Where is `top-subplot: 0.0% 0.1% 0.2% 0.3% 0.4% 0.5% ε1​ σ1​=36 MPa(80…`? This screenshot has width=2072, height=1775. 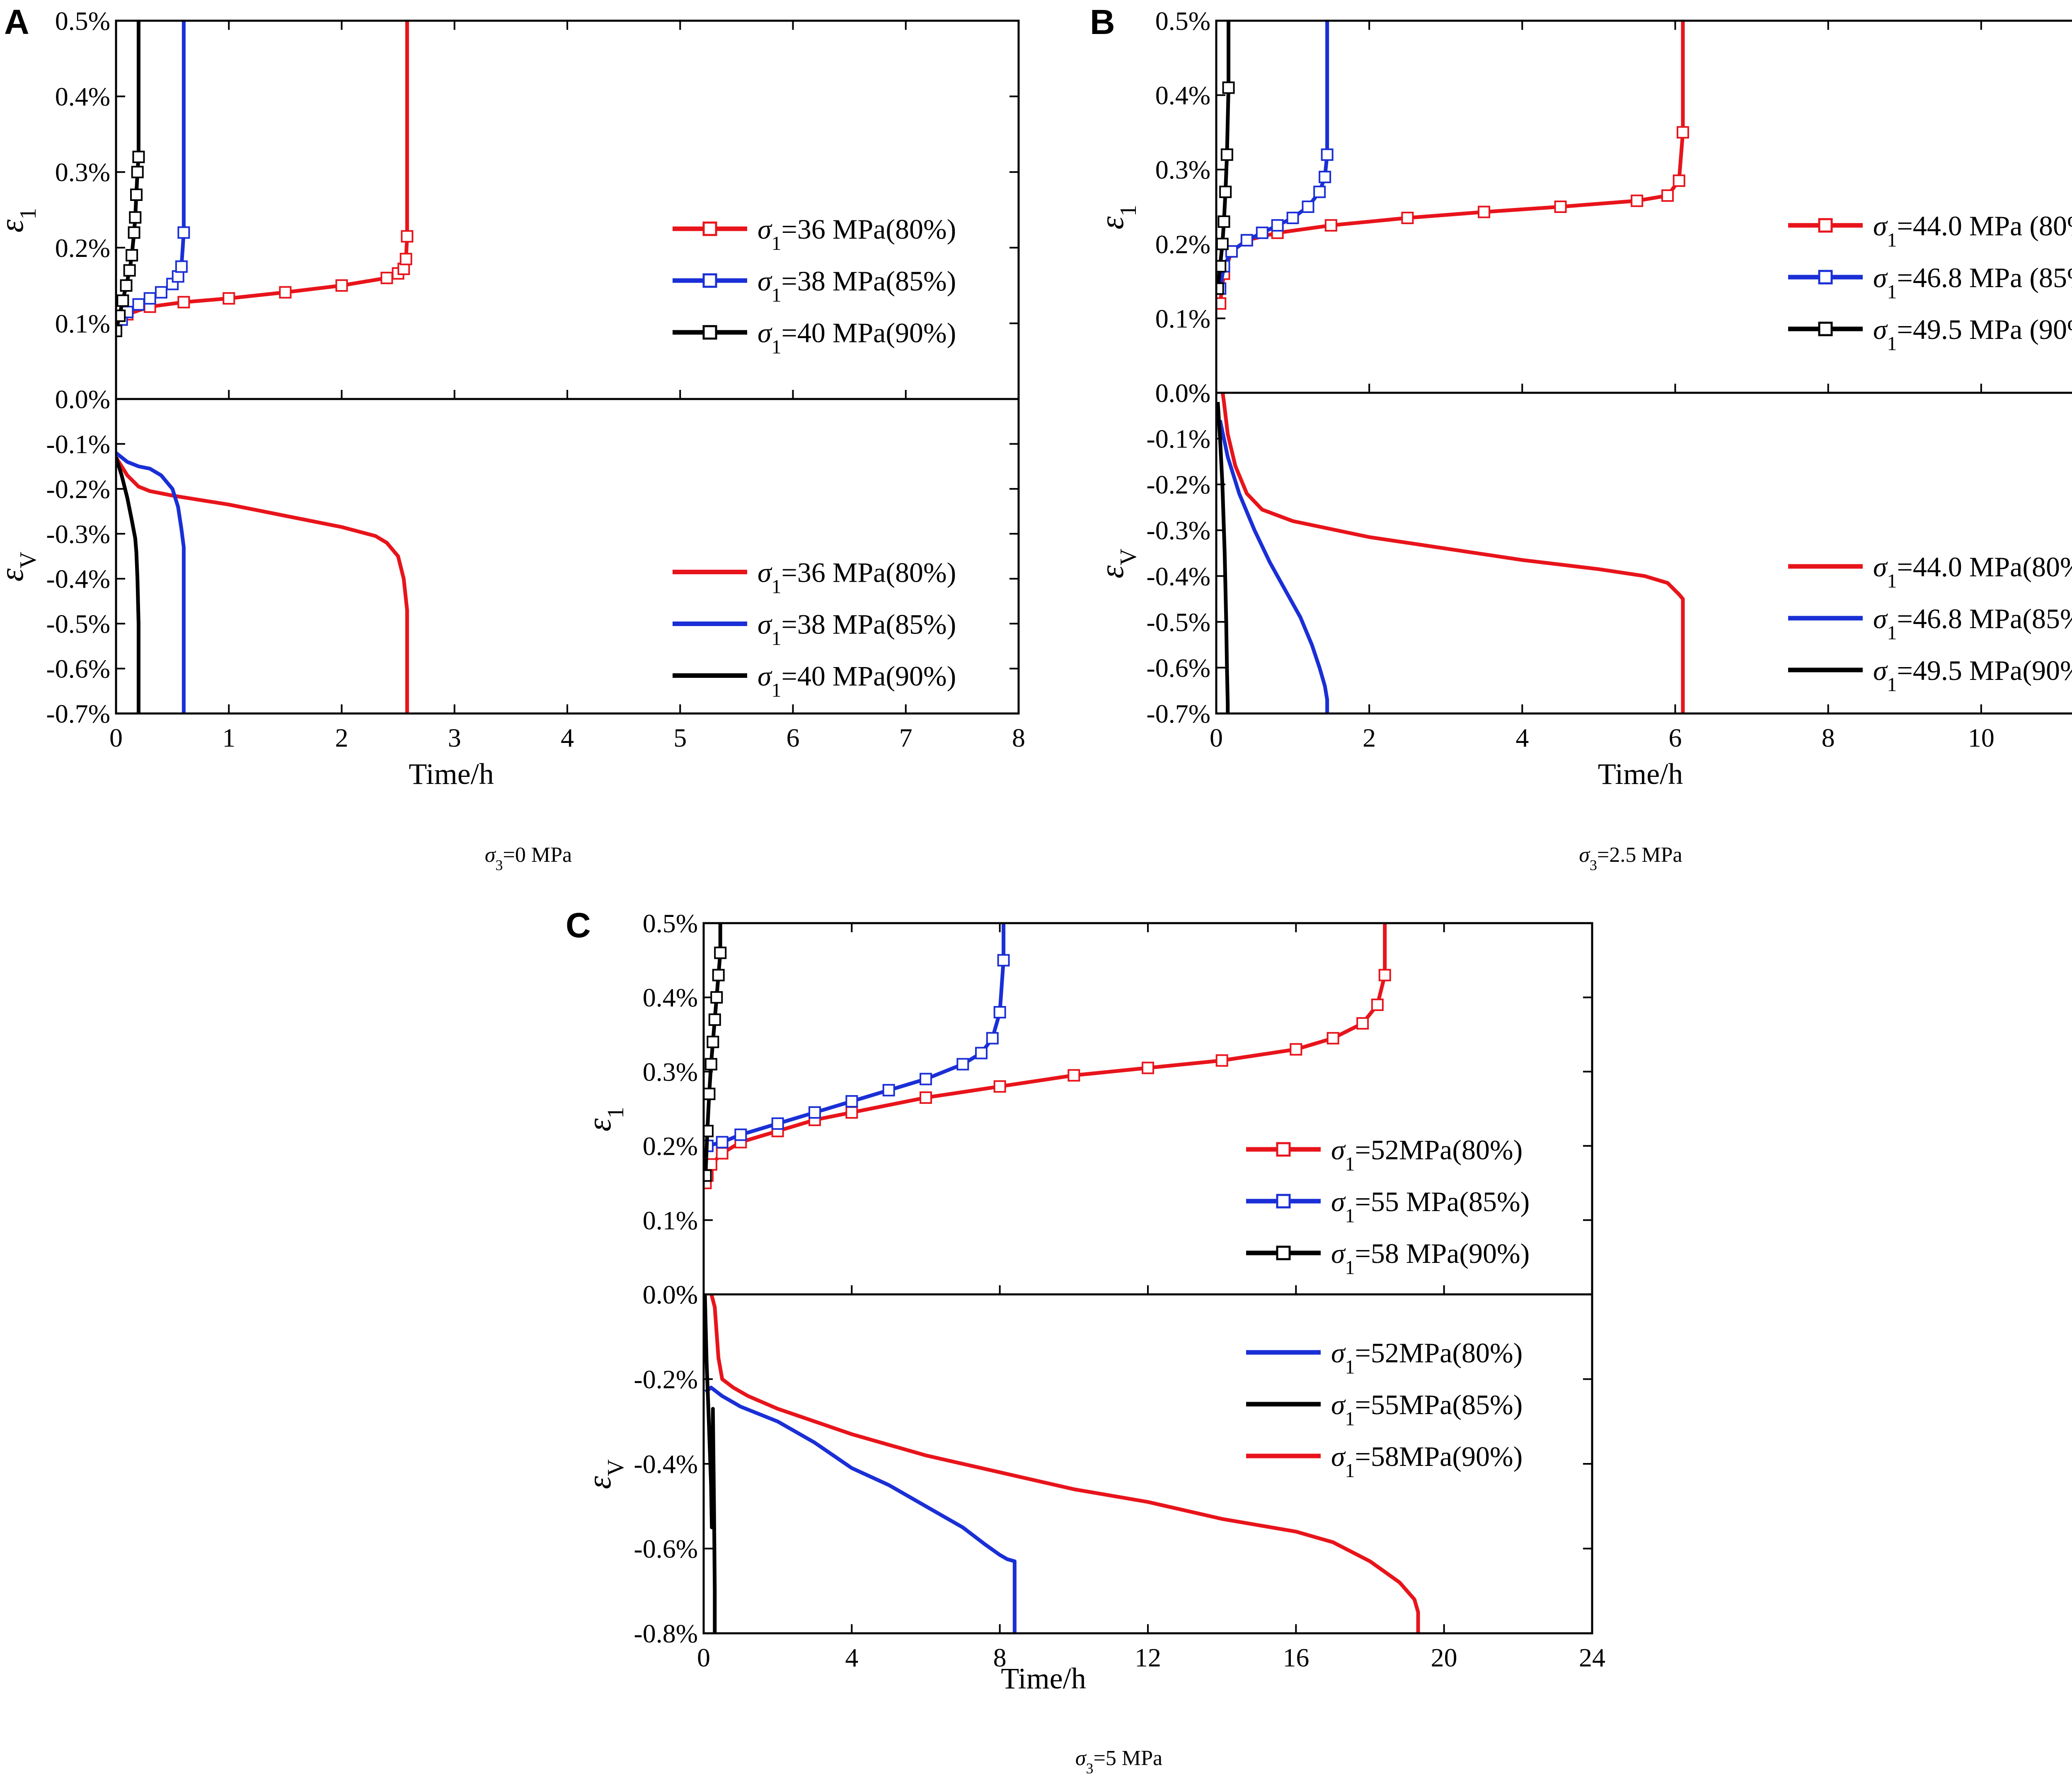 top-subplot: 0.0% 0.1% 0.2% 0.3% 0.4% 0.5% ε1​ σ1​=36 MPa(80… is located at coordinates (509, 210).